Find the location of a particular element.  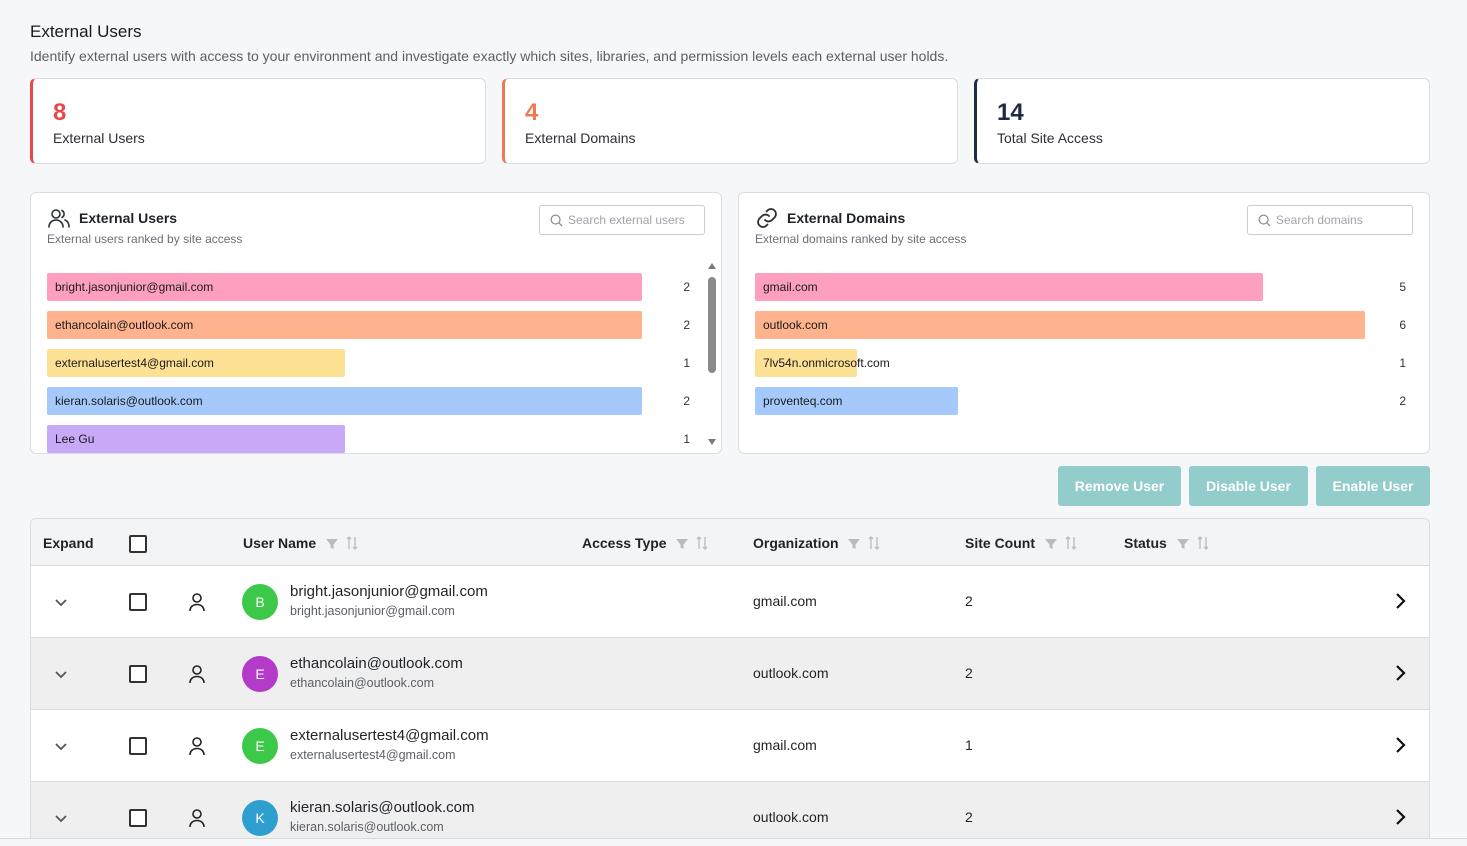

organization-cell: outlook.com is located at coordinates (791, 673).